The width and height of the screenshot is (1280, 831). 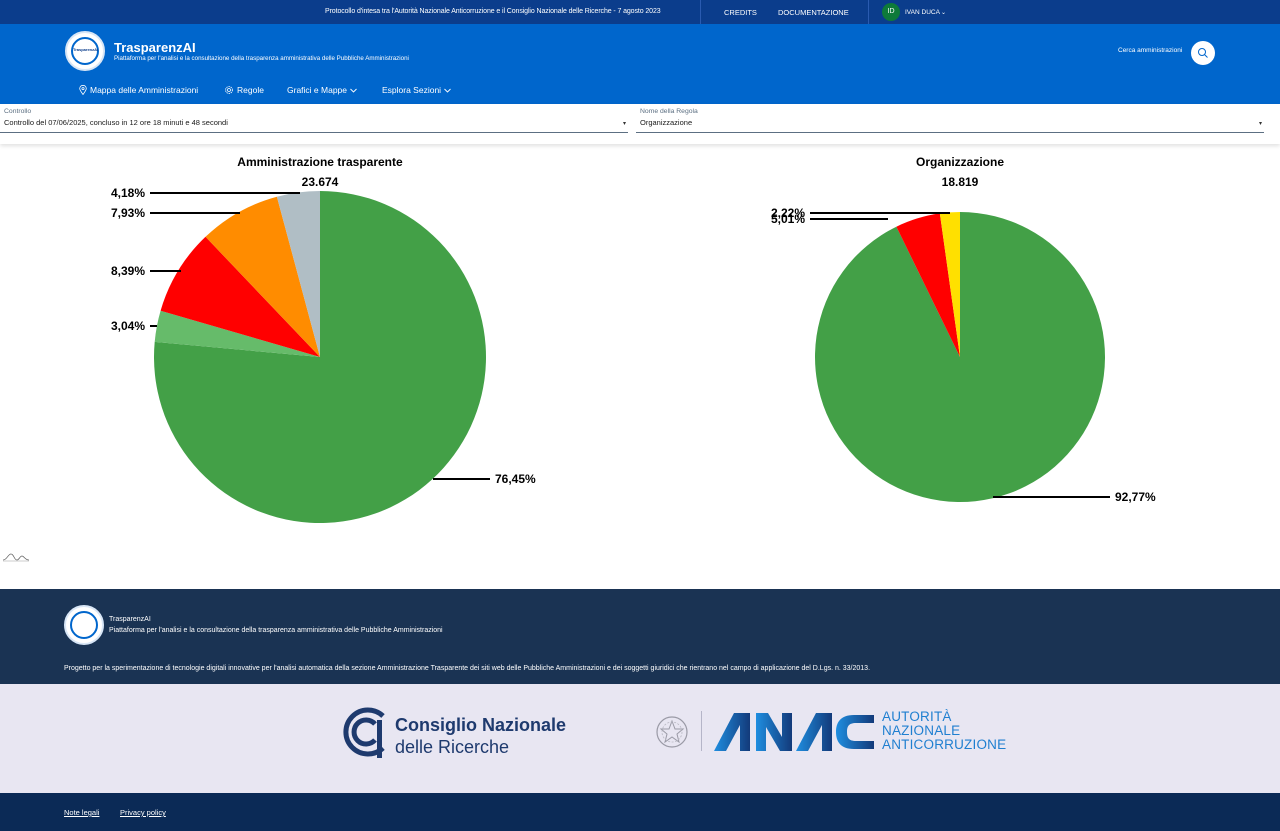 I want to click on legal-notes-link: Note legali, so click(x=82, y=812).